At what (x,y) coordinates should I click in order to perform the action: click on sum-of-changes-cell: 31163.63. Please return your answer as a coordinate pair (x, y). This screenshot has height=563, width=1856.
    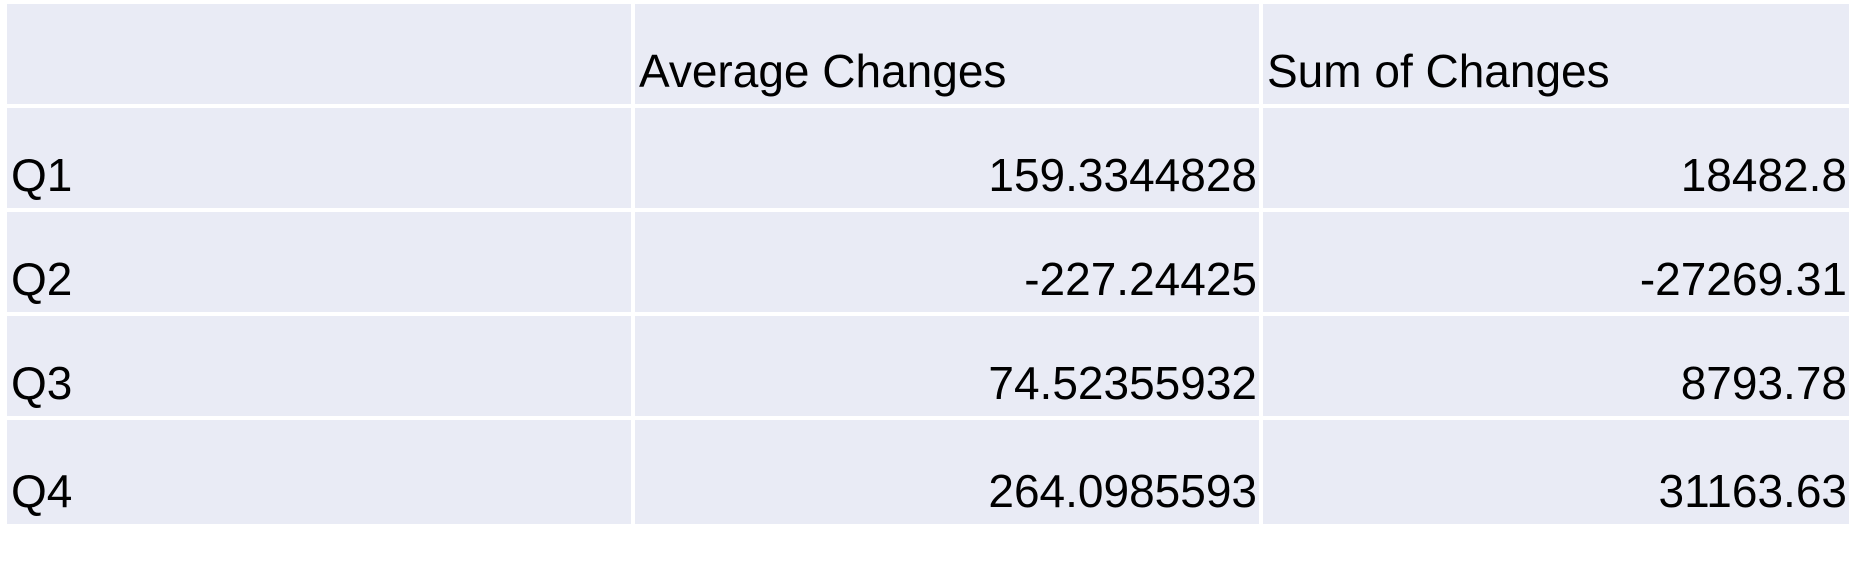
    Looking at the image, I should click on (1556, 472).